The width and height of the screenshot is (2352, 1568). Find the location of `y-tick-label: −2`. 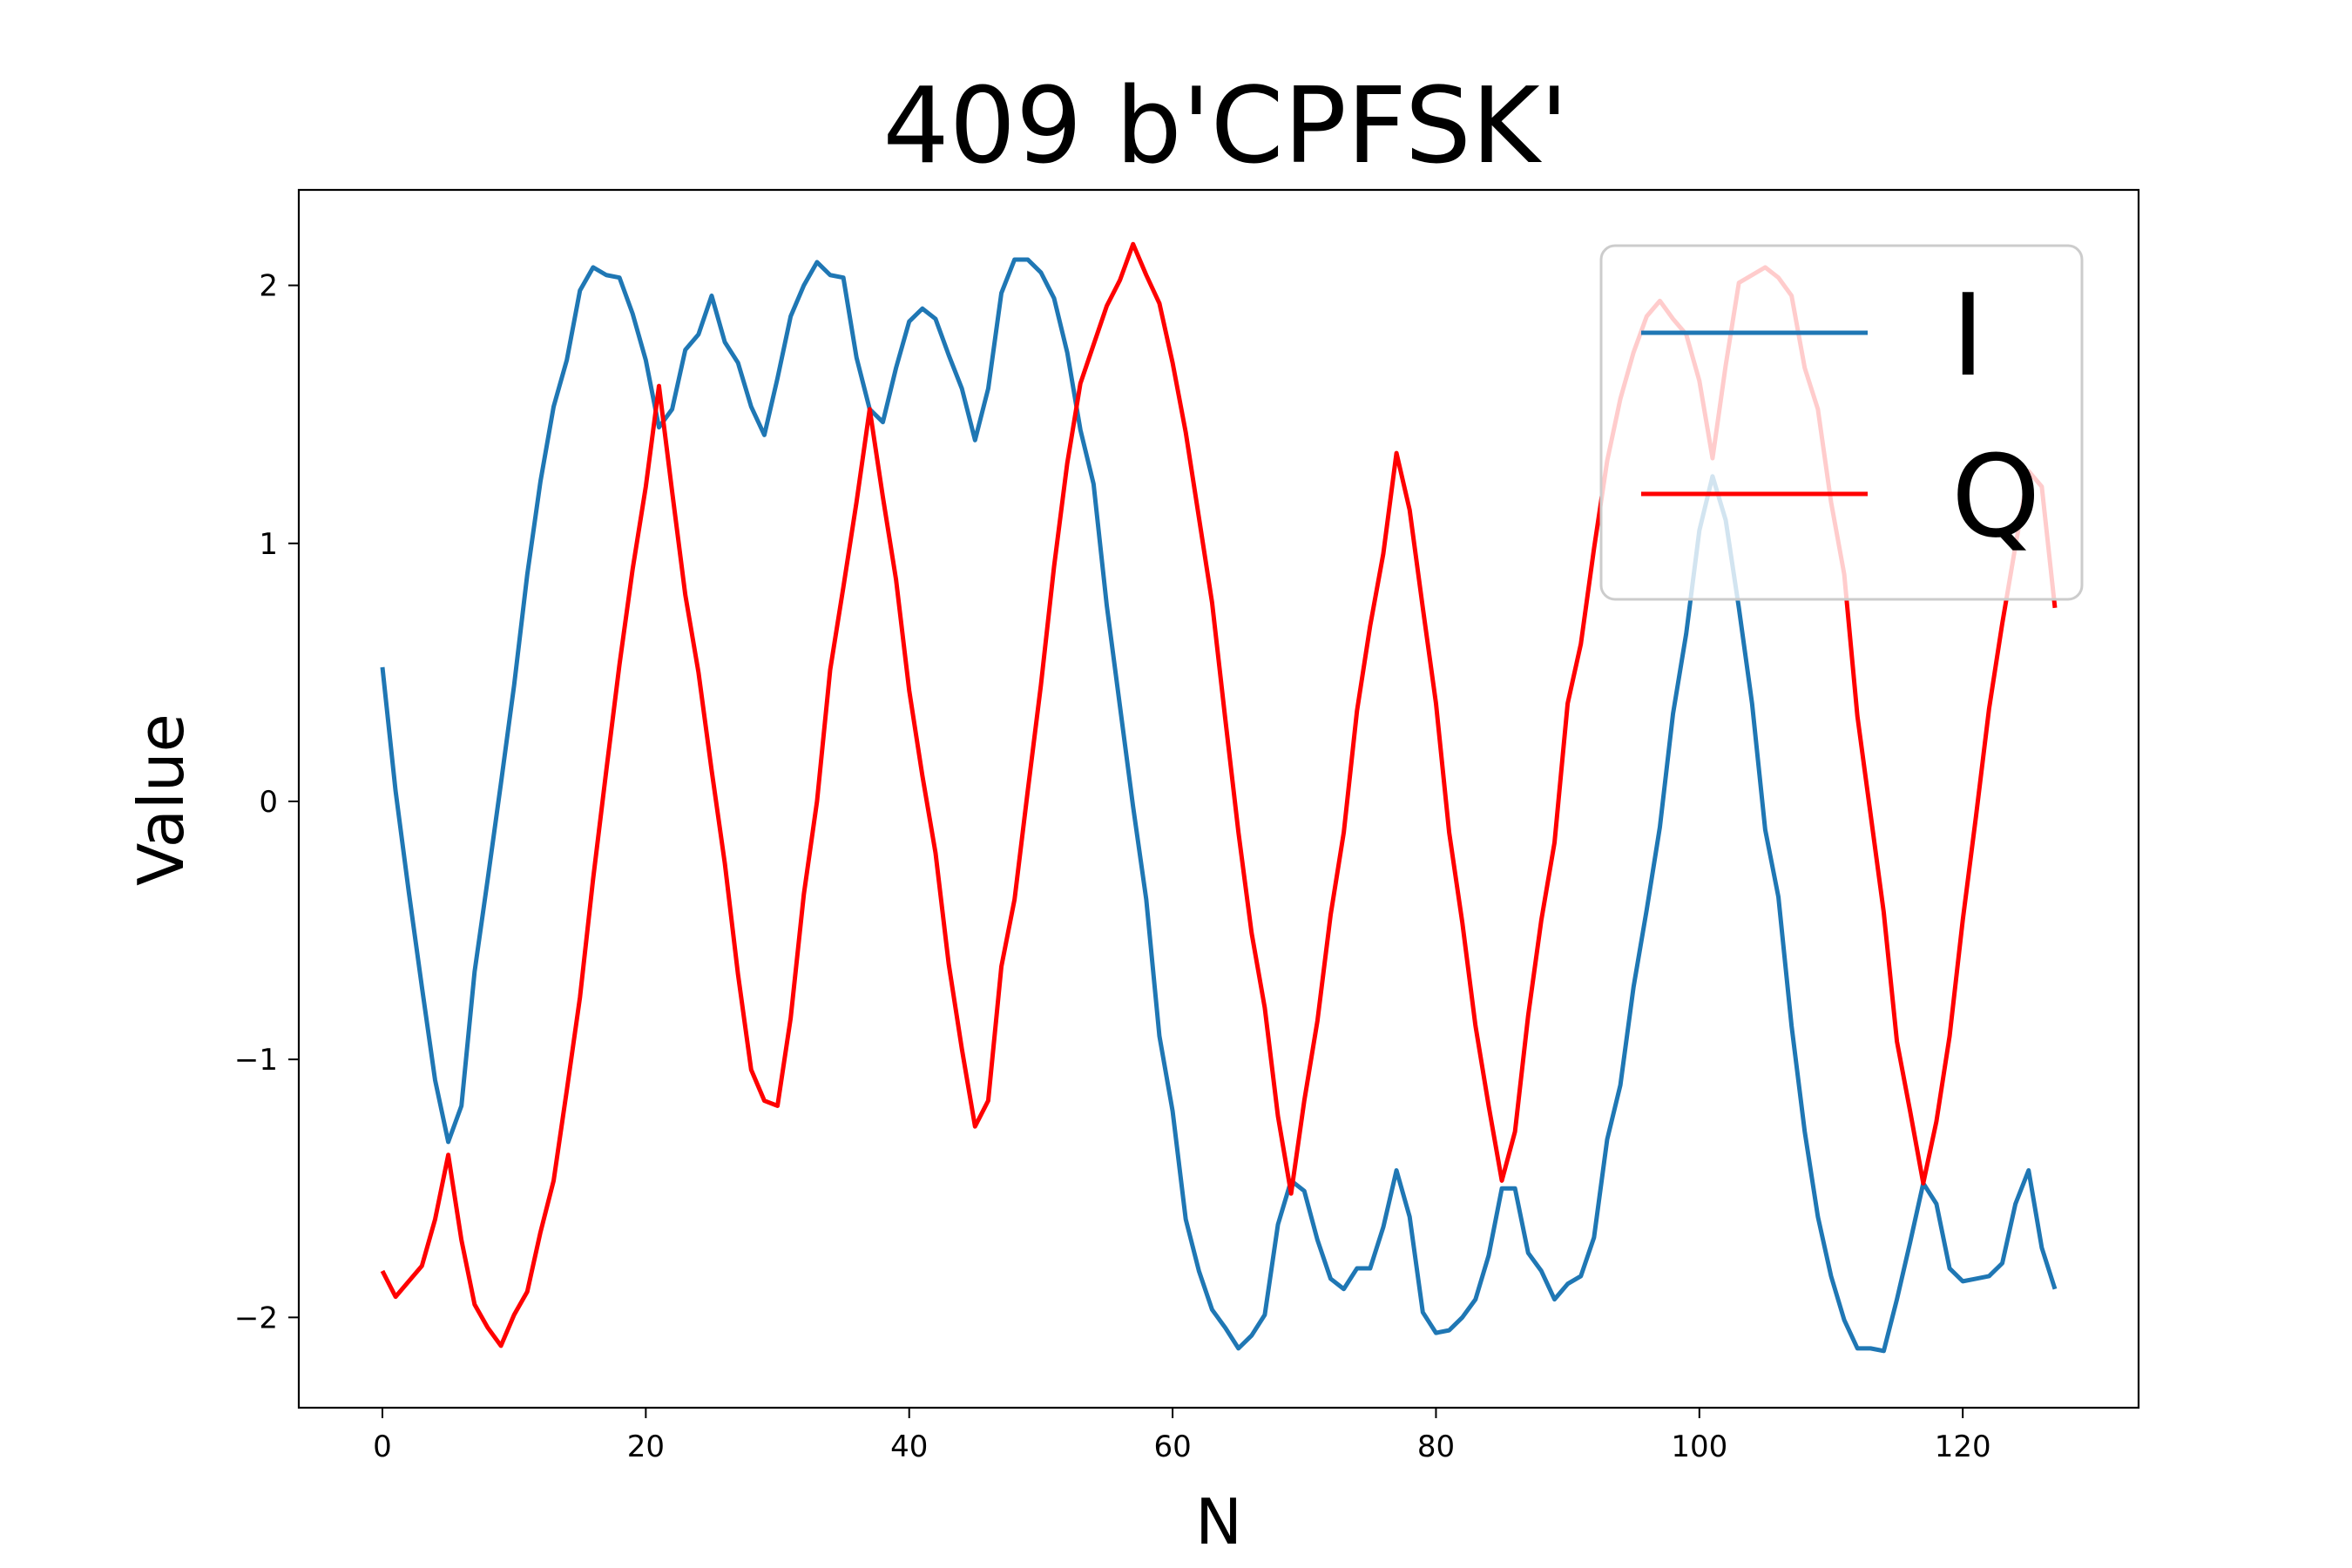

y-tick-label: −2 is located at coordinates (256, 1318).